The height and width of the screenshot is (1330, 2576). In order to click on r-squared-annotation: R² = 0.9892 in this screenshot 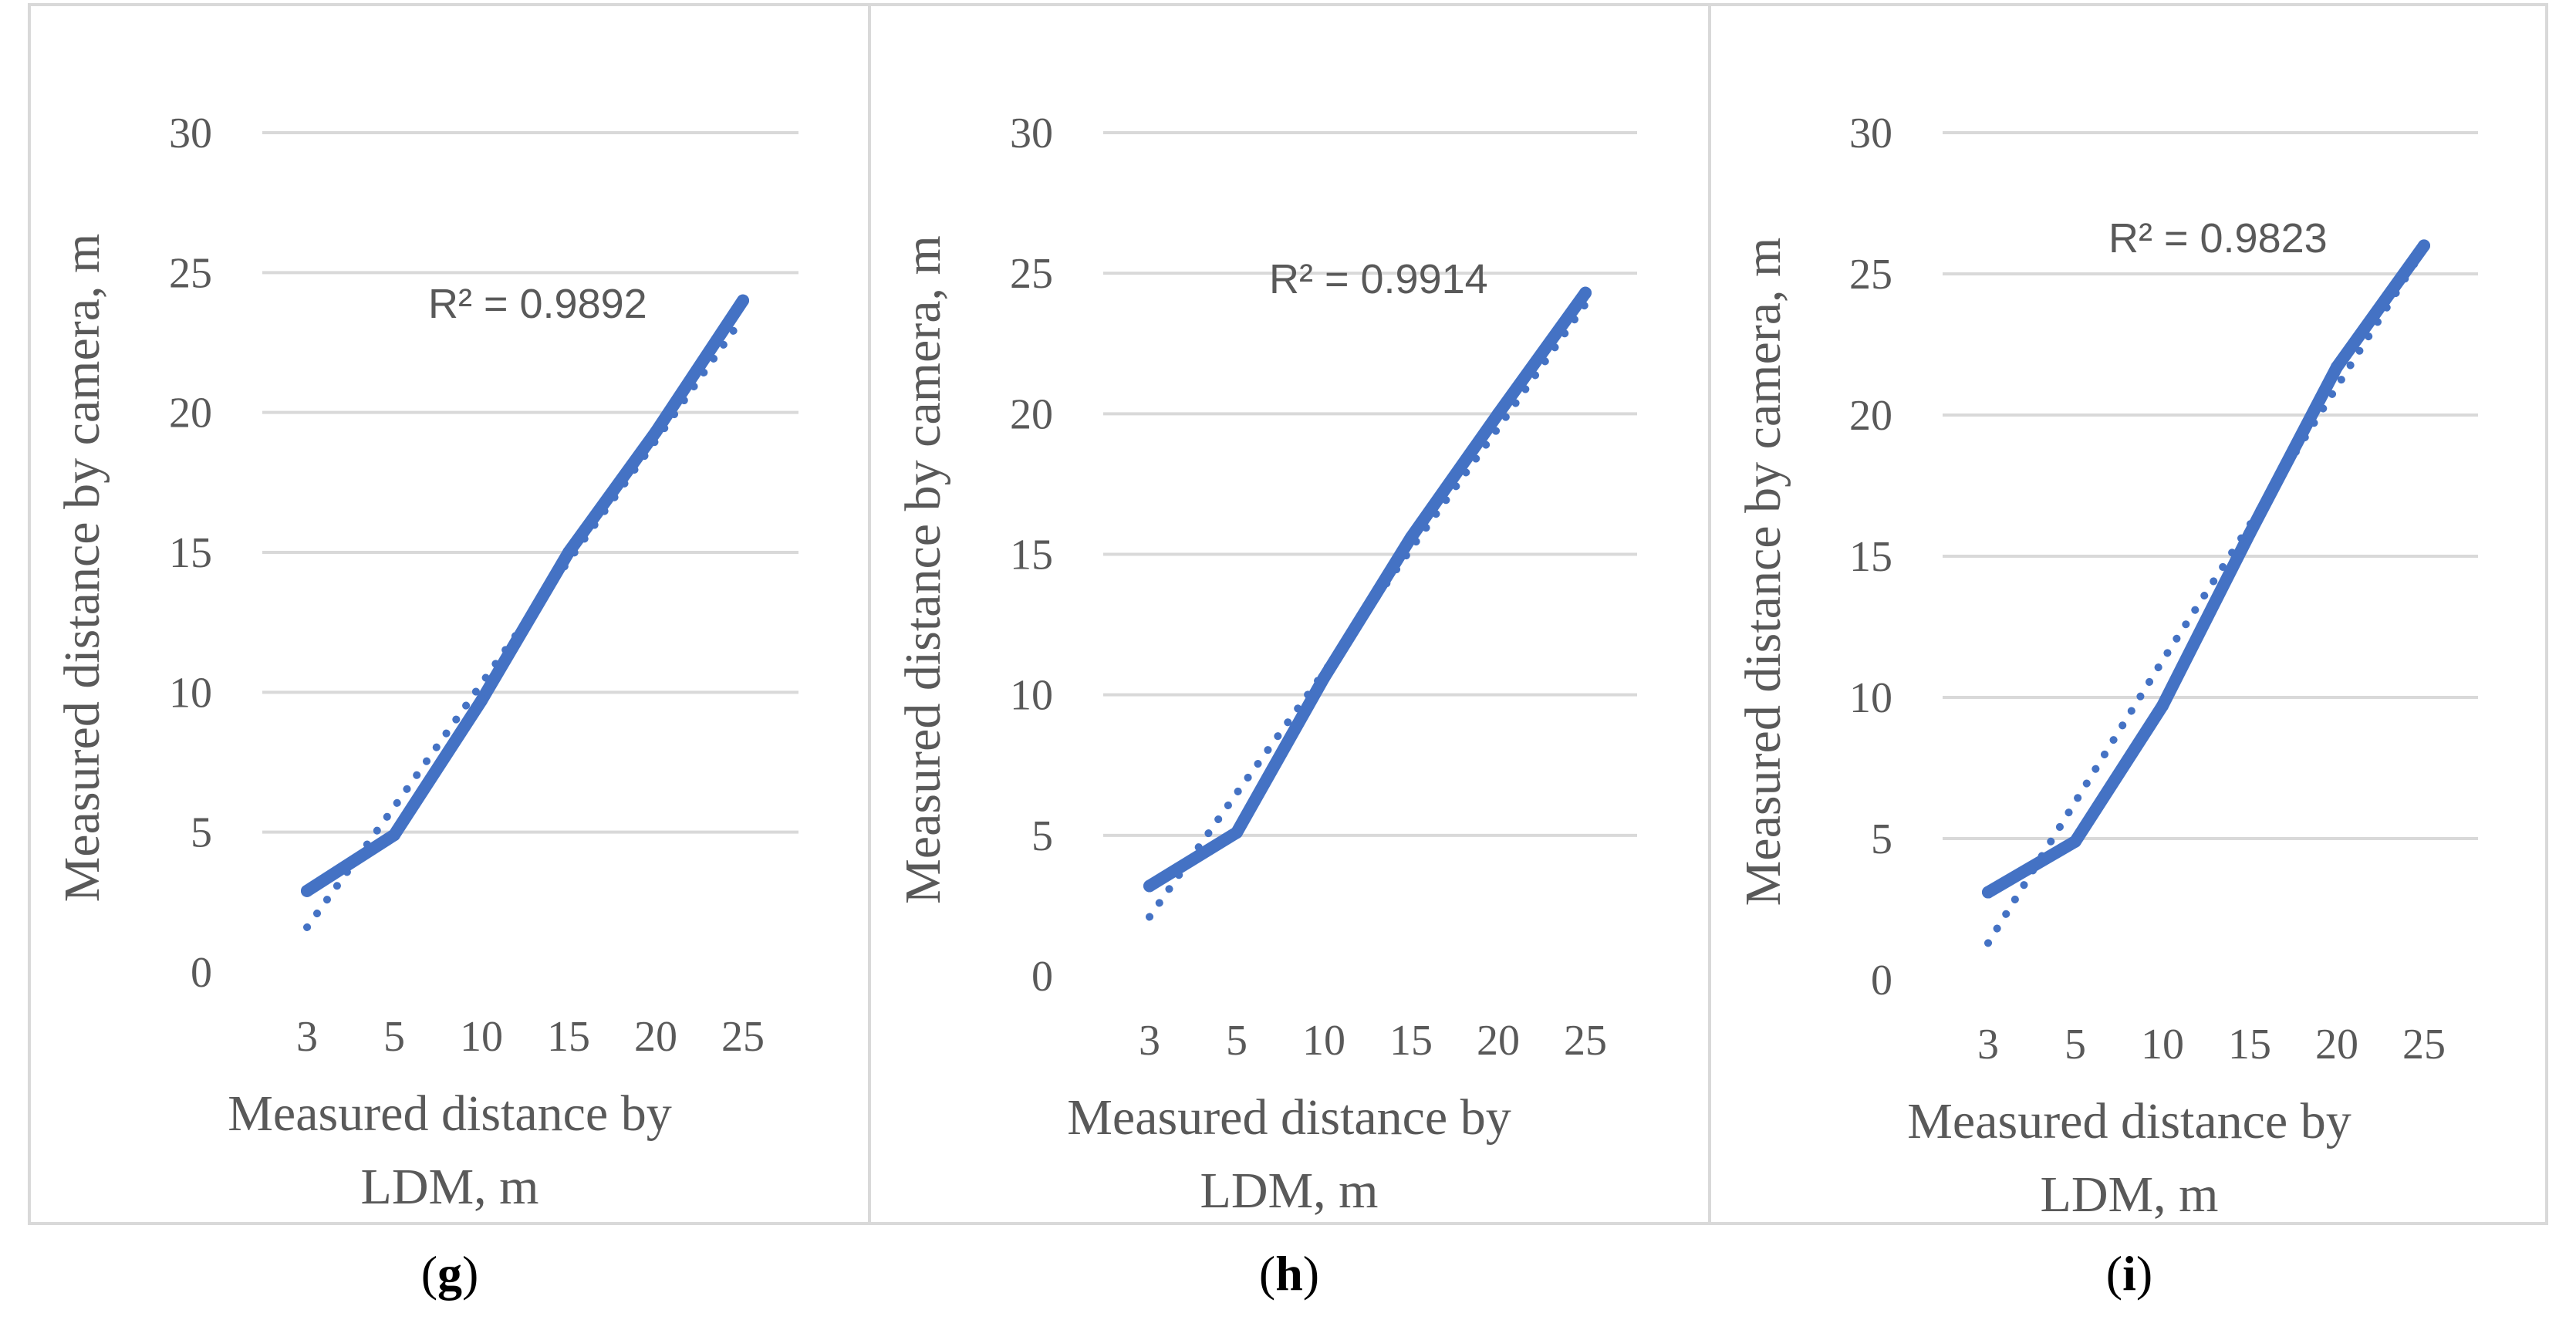, I will do `click(537, 304)`.